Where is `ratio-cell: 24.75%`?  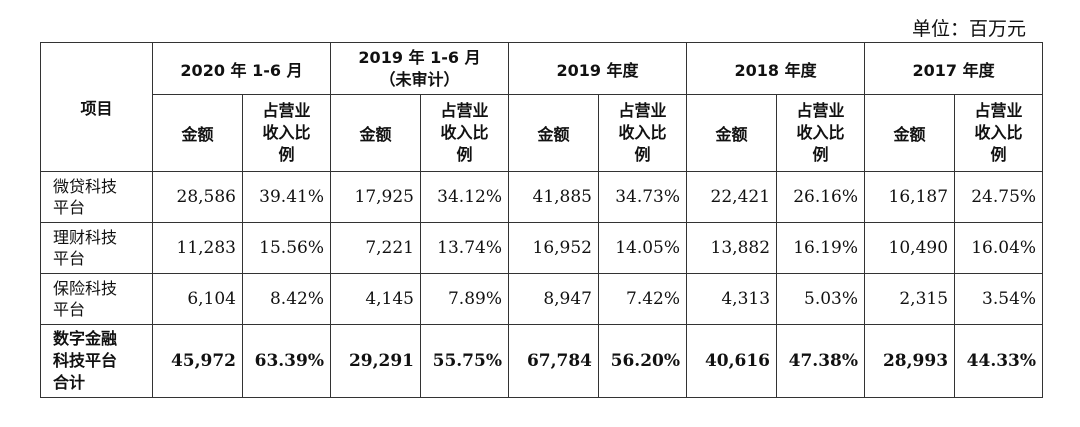
ratio-cell: 24.75% is located at coordinates (999, 197).